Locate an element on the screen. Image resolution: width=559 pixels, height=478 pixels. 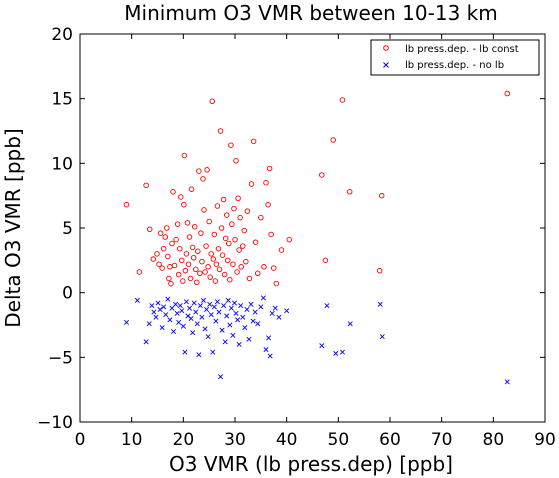
legend-label-no-lb: lb press.dep. - no lb is located at coordinates (454, 65).